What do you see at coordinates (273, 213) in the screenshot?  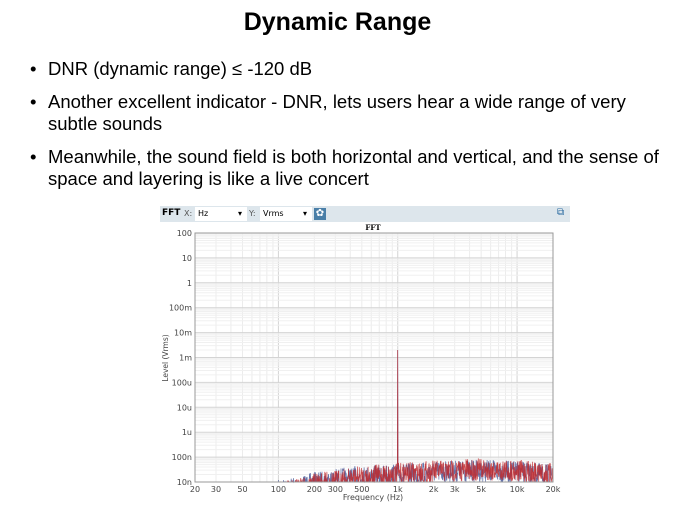 I see `y-unit-value: Vrms` at bounding box center [273, 213].